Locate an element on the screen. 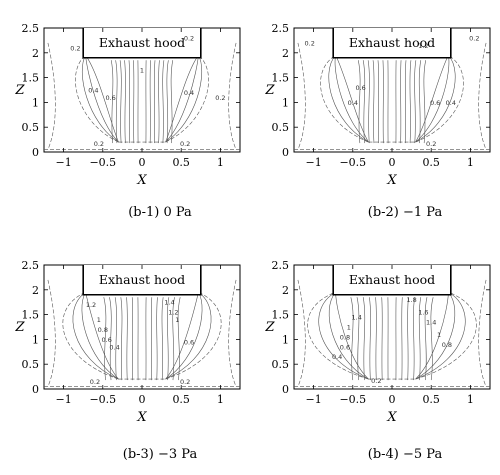 This screenshot has height=475, width=500. x-tick-label: 1 is located at coordinates (220, 162).